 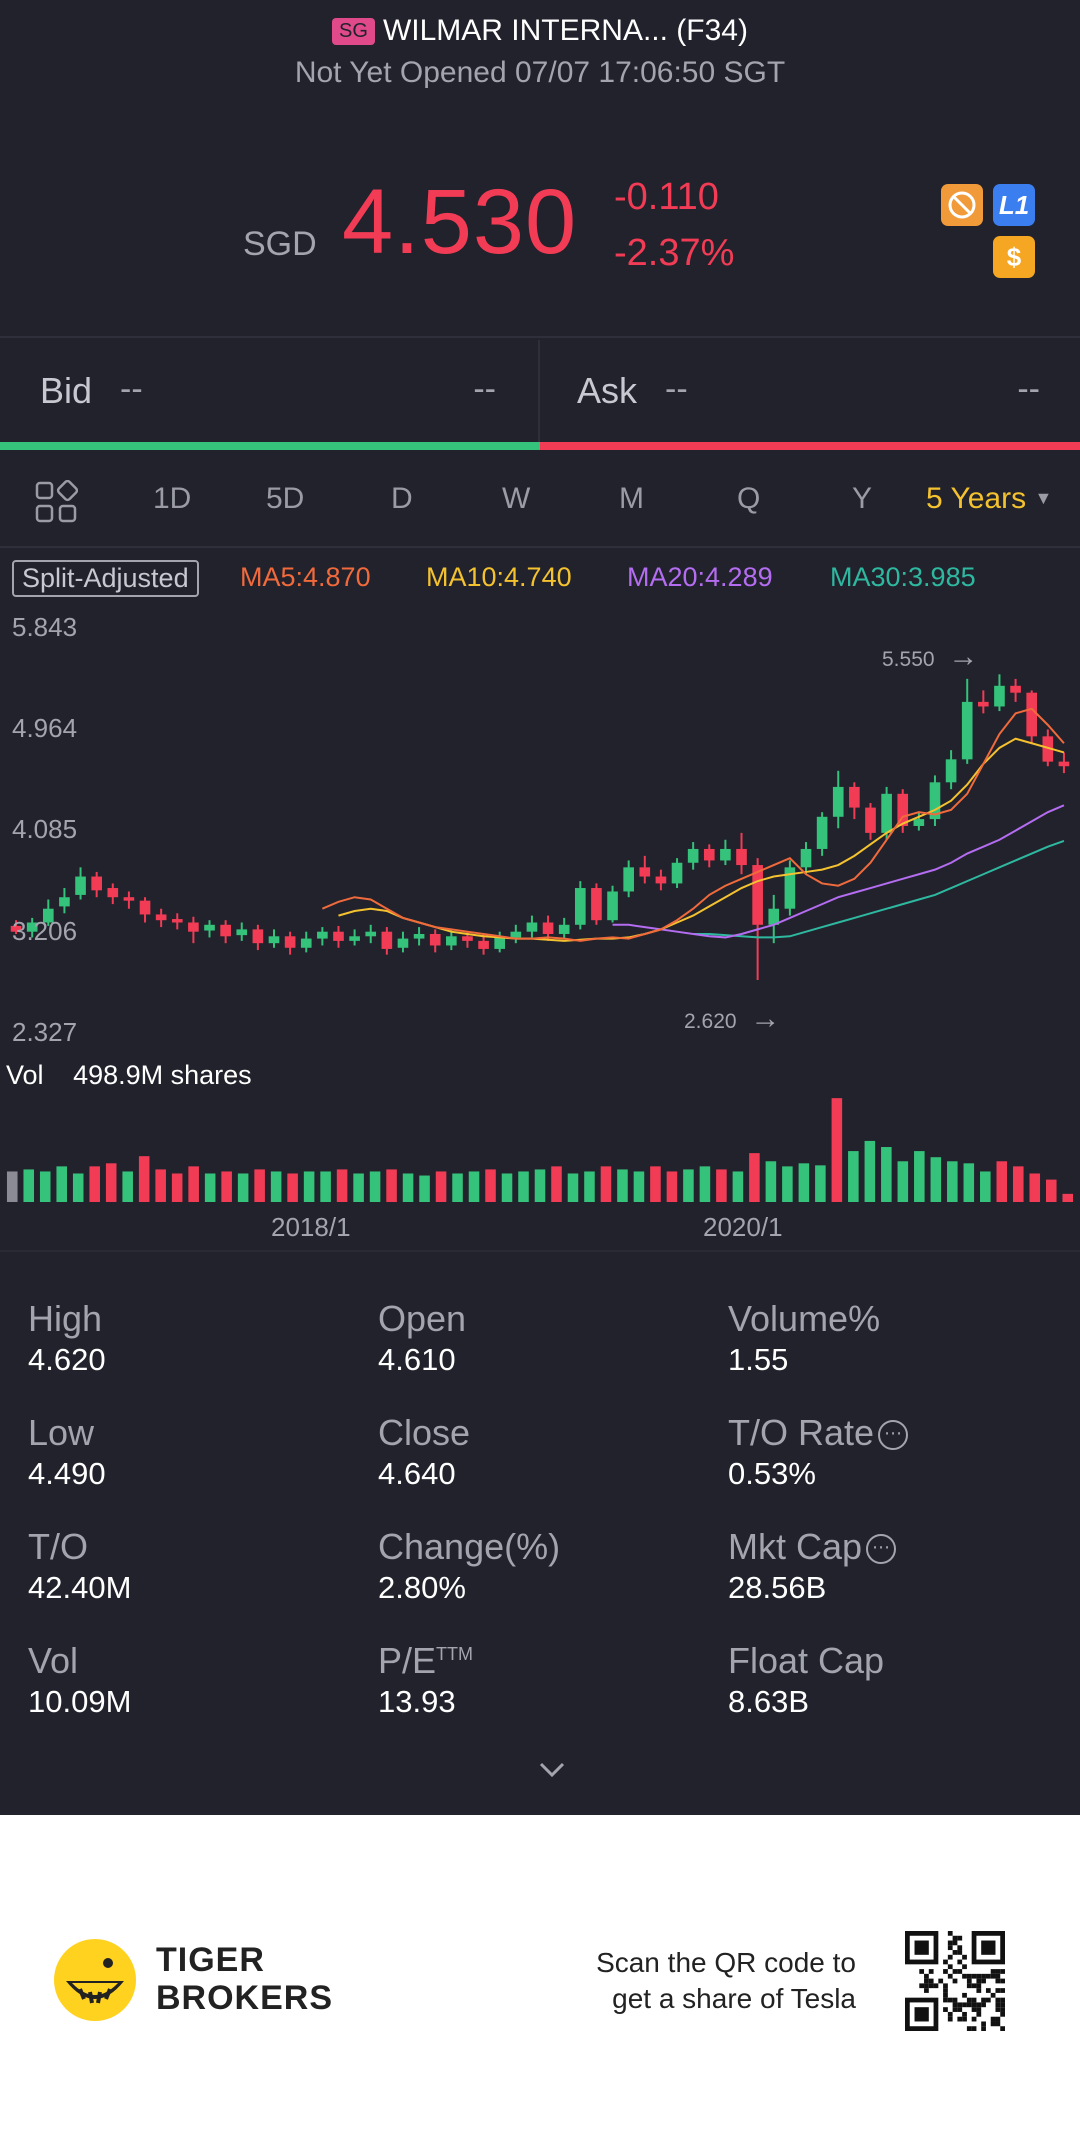 What do you see at coordinates (631, 498) in the screenshot?
I see `tab-month: M` at bounding box center [631, 498].